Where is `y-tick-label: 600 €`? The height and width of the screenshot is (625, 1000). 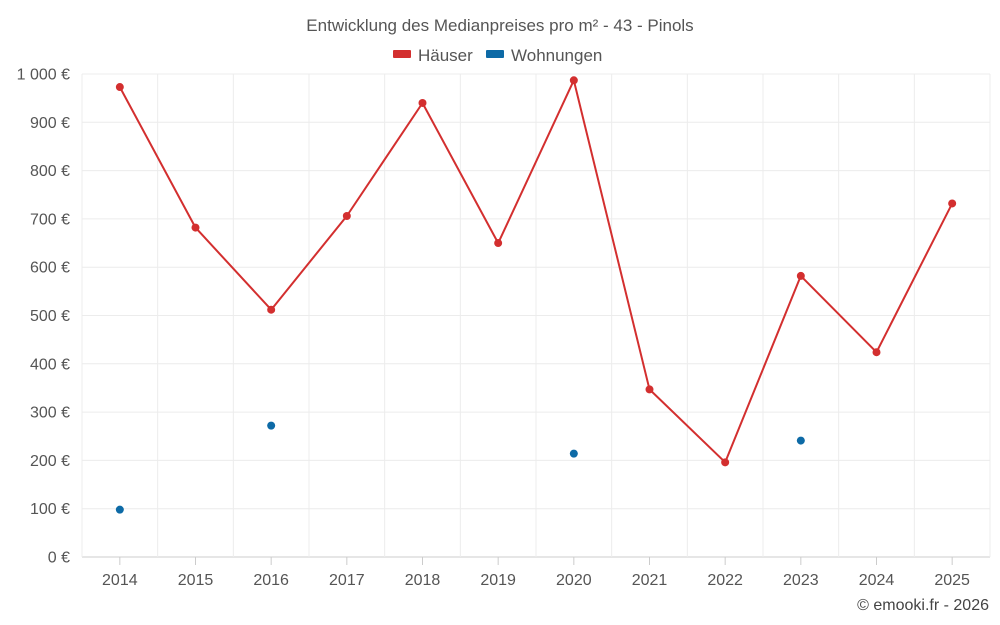 y-tick-label: 600 € is located at coordinates (50, 268).